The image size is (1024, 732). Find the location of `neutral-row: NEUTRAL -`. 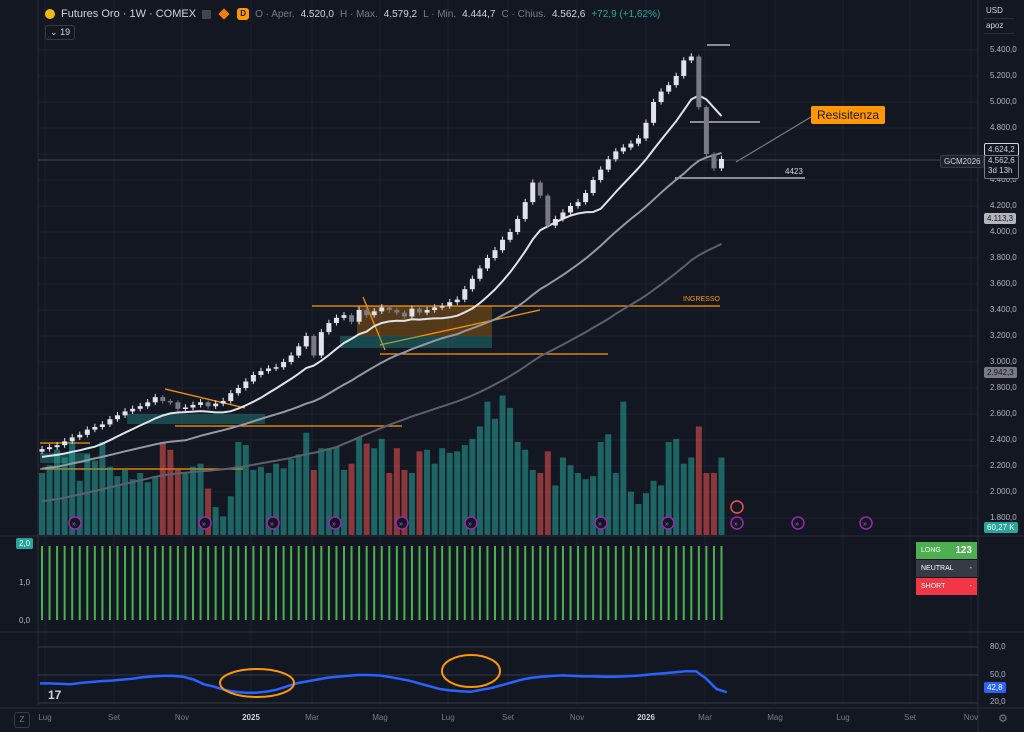

neutral-row: NEUTRAL - is located at coordinates (946, 569).